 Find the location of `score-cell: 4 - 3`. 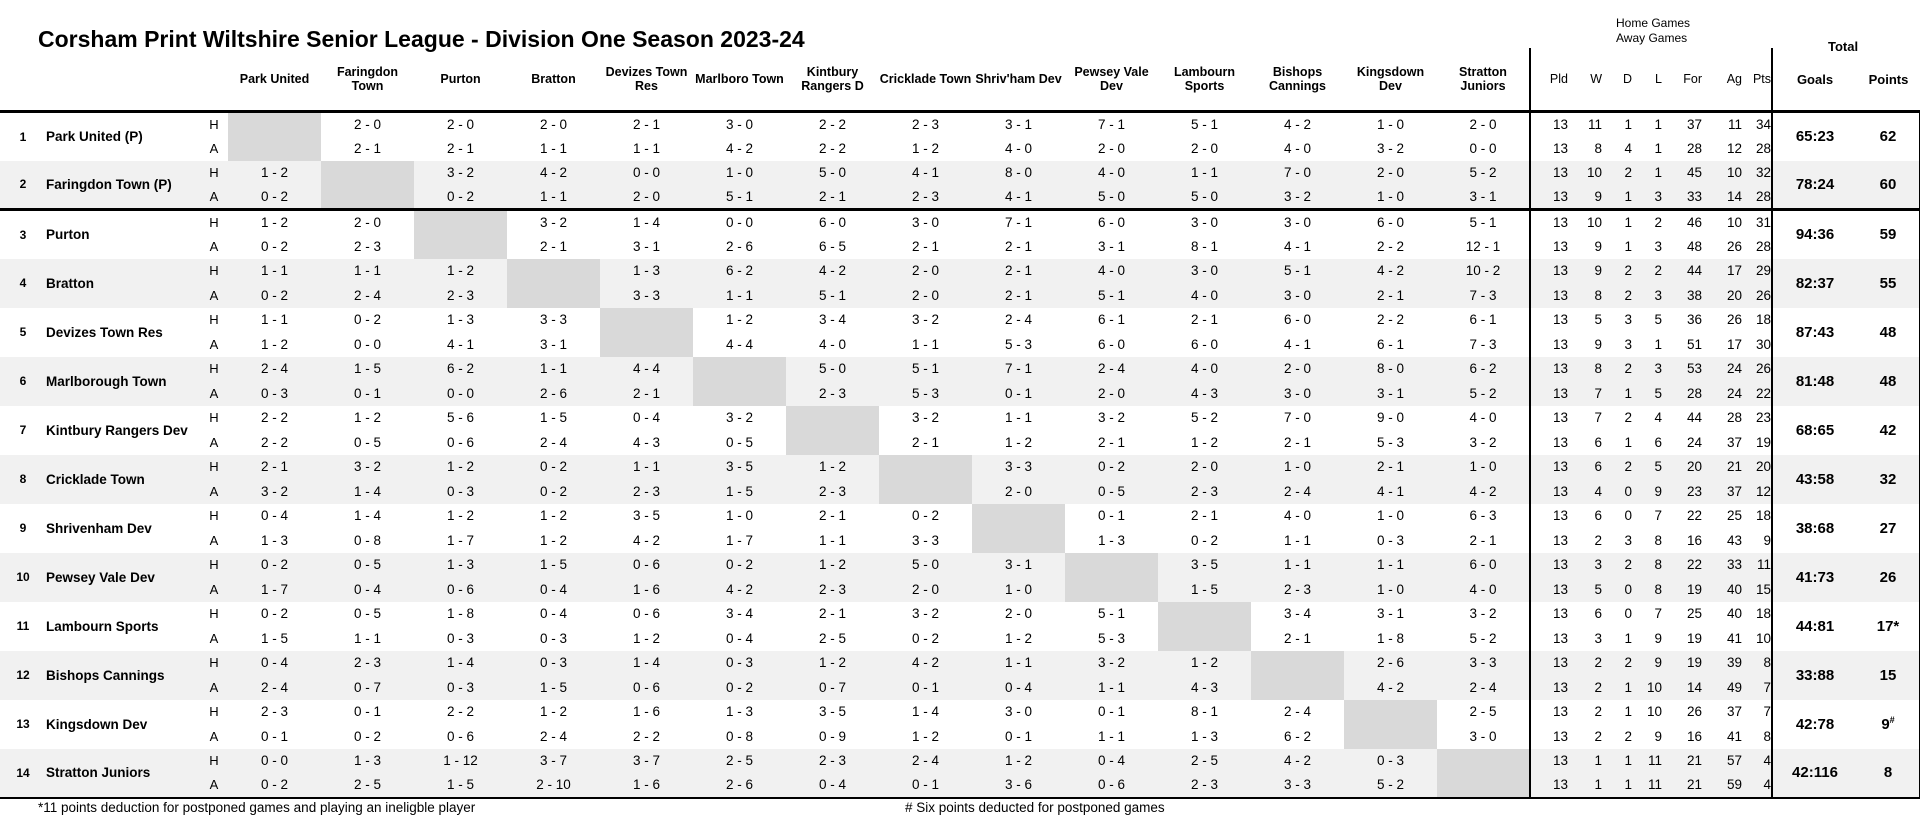

score-cell: 4 - 3 is located at coordinates (1204, 393).